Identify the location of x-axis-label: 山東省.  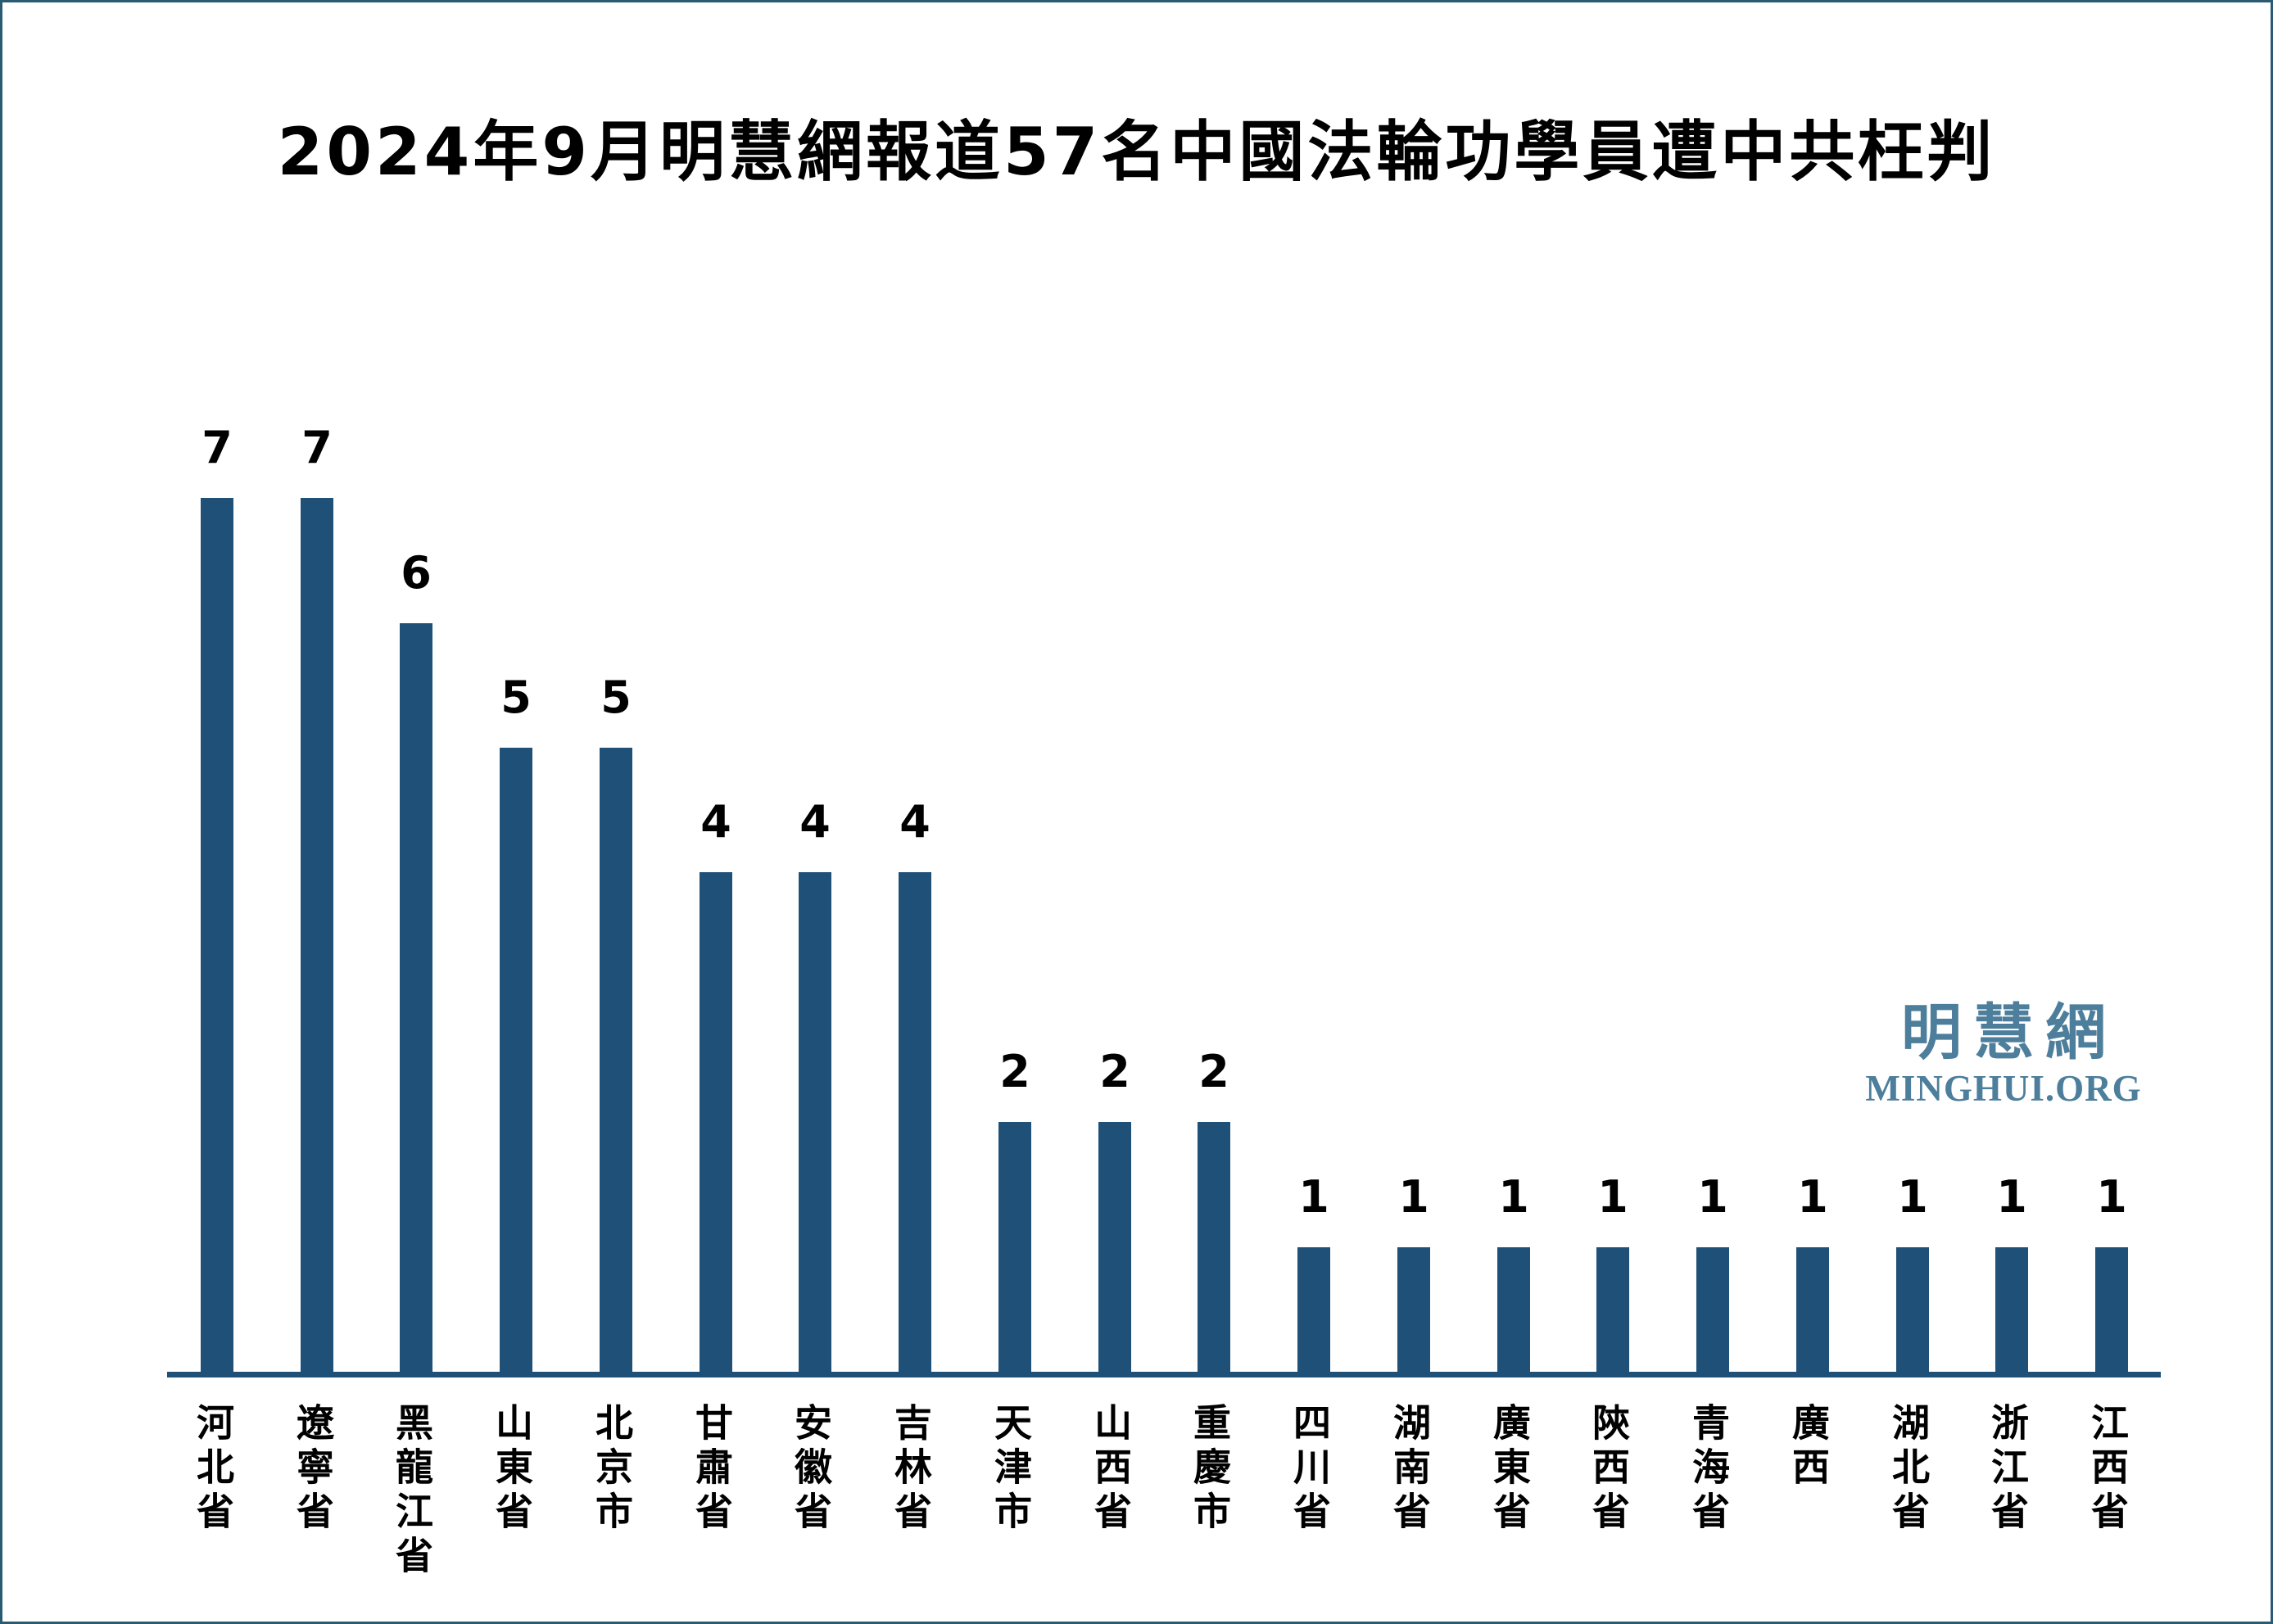
(512, 1470).